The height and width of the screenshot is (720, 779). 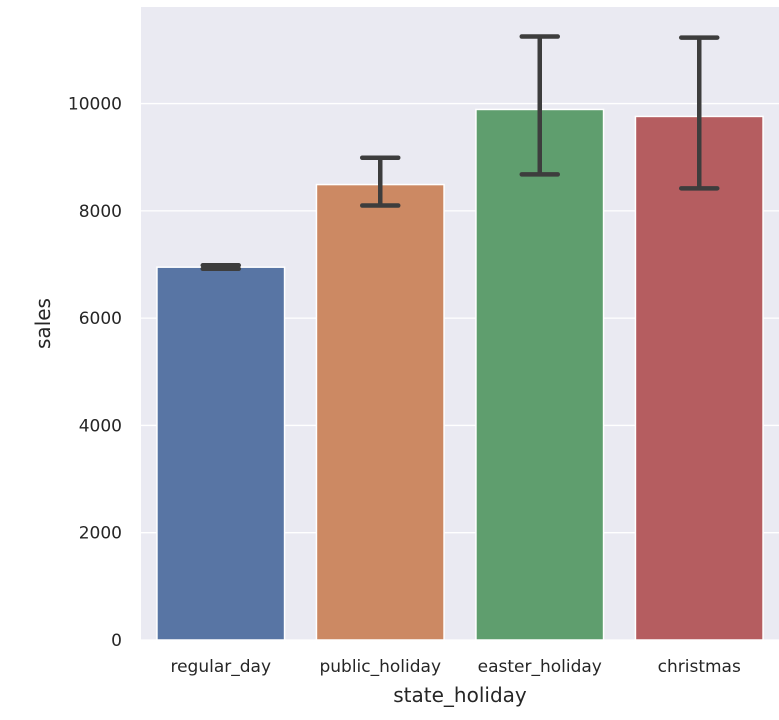 I want to click on y-tick-label: 4000, so click(x=100, y=426).